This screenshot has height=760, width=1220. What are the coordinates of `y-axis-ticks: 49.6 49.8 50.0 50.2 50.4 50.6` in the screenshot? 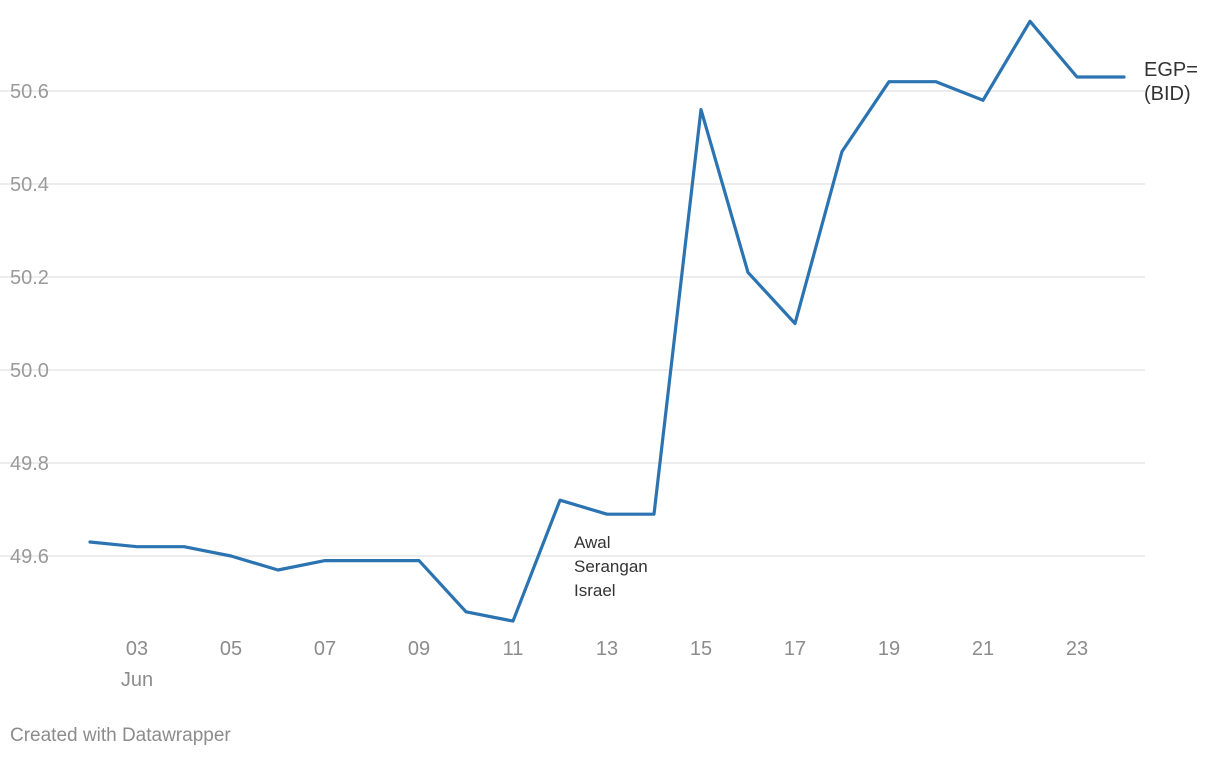 It's located at (29, 324).